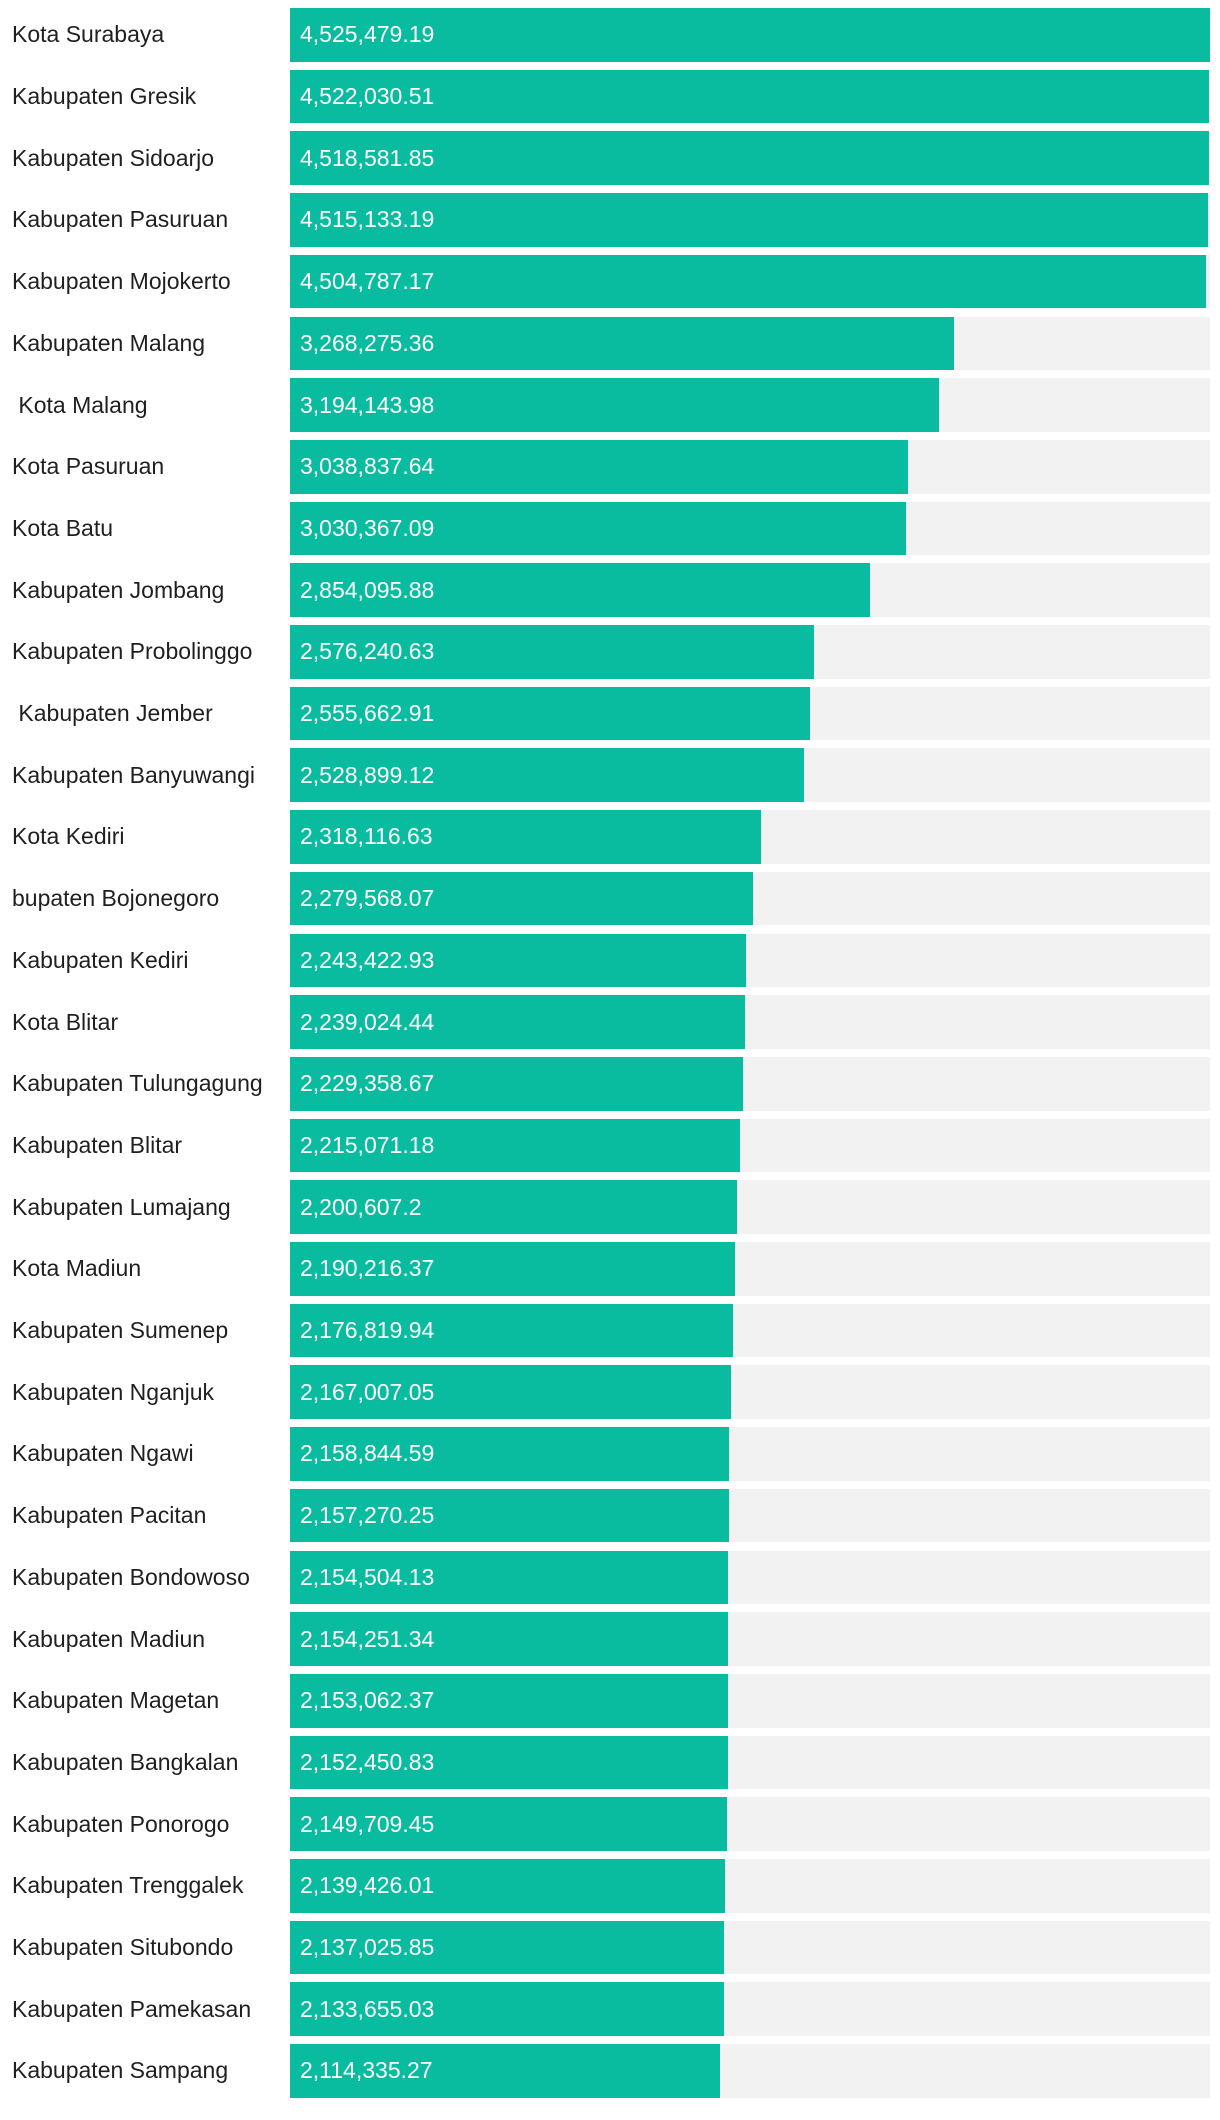 The image size is (1220, 2120). Describe the element at coordinates (133, 774) in the screenshot. I see `category-label: Kabupaten Banyuwangi` at that location.